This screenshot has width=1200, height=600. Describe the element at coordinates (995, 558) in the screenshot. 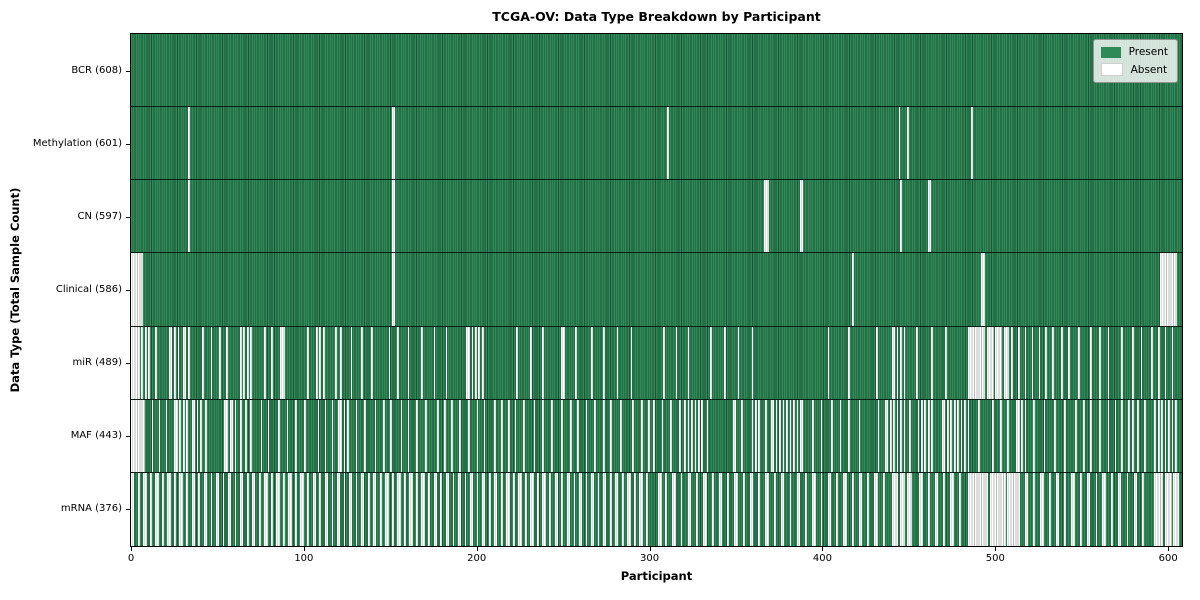

I see `xtick-label-500: 500` at that location.